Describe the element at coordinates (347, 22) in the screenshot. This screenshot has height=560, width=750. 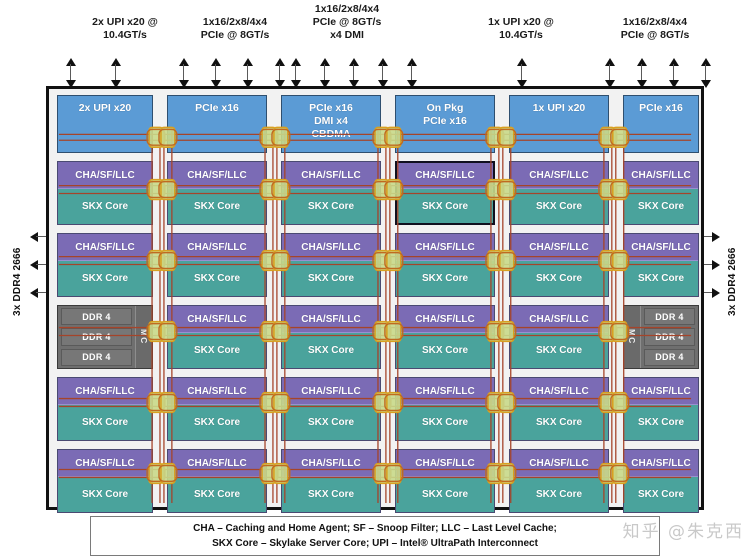
I see `annotation-label-pcie-dmi: 1x16/2x8/4x4 PCIe @ 8GT/s x4 DMI` at that location.